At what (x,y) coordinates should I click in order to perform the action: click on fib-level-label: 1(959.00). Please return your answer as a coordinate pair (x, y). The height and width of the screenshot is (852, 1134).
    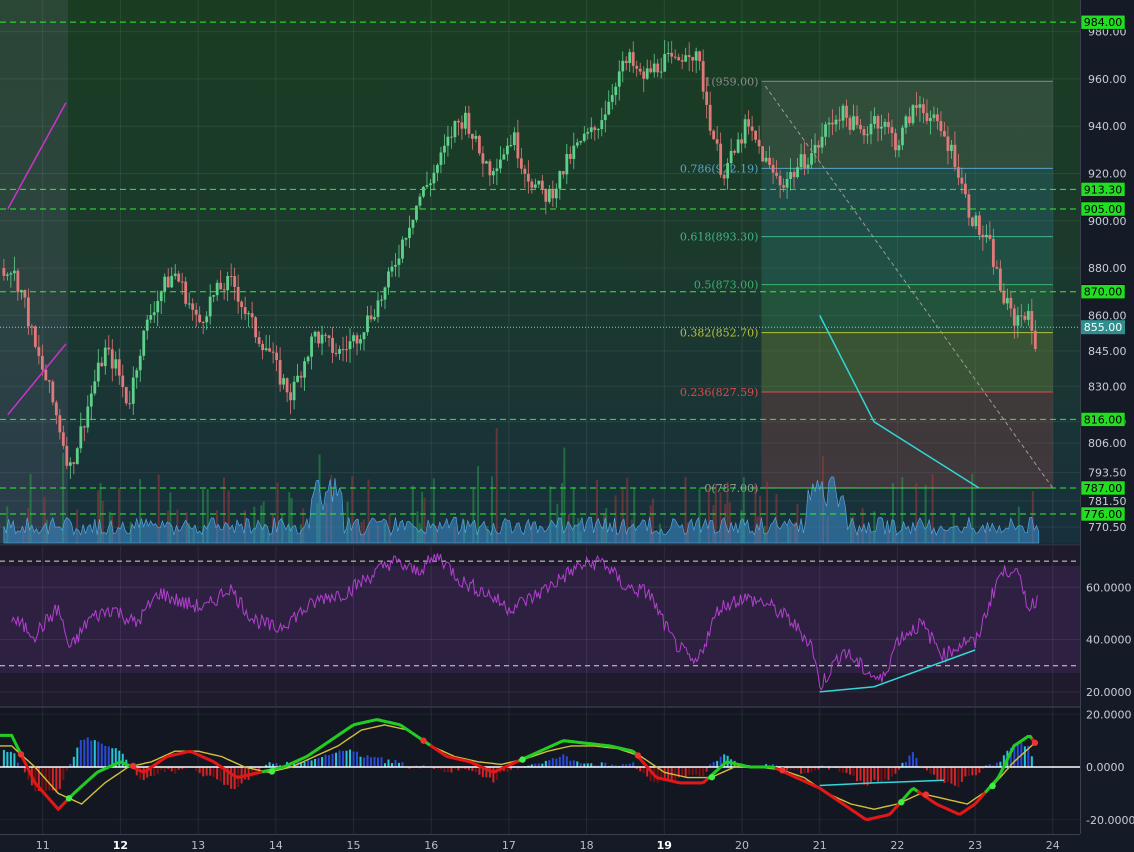
    Looking at the image, I should click on (731, 81).